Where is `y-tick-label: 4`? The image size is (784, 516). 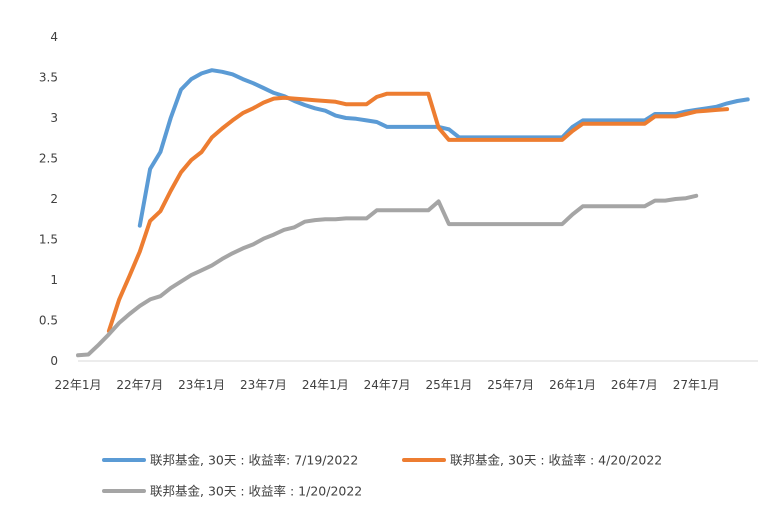 y-tick-label: 4 is located at coordinates (54, 37).